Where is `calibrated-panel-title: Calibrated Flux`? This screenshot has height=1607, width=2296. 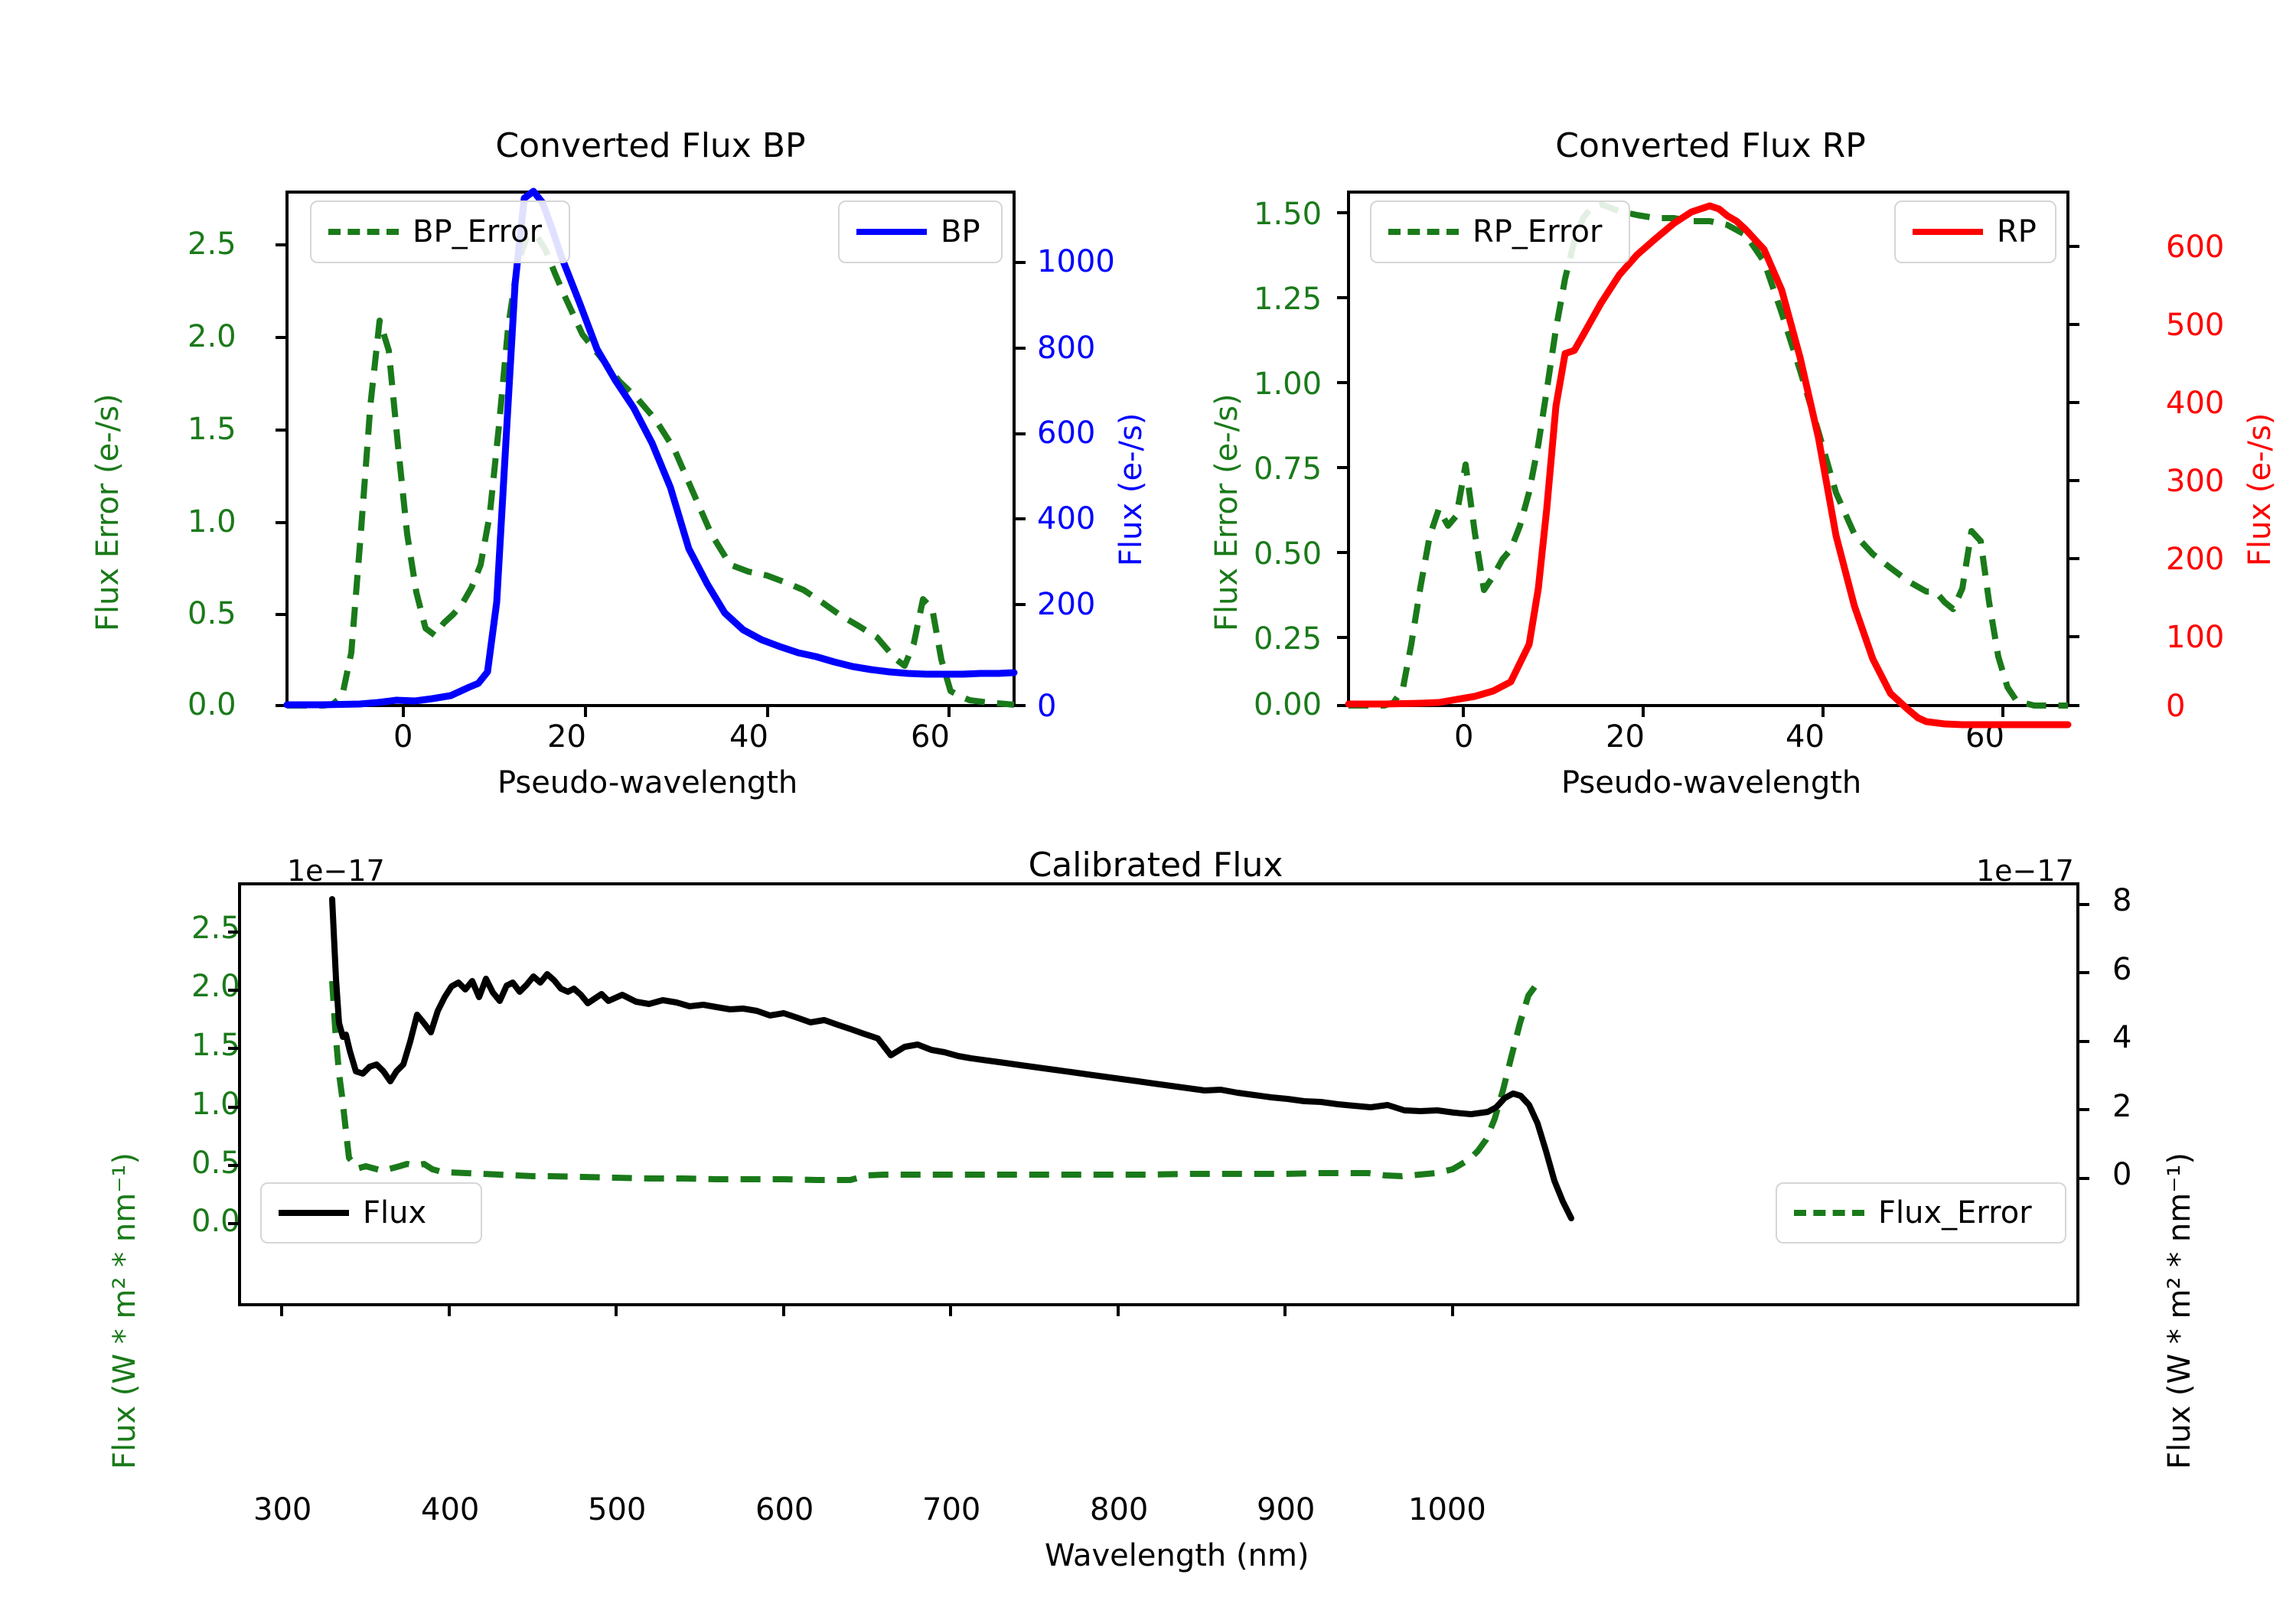
calibrated-panel-title: Calibrated Flux is located at coordinates (1155, 865).